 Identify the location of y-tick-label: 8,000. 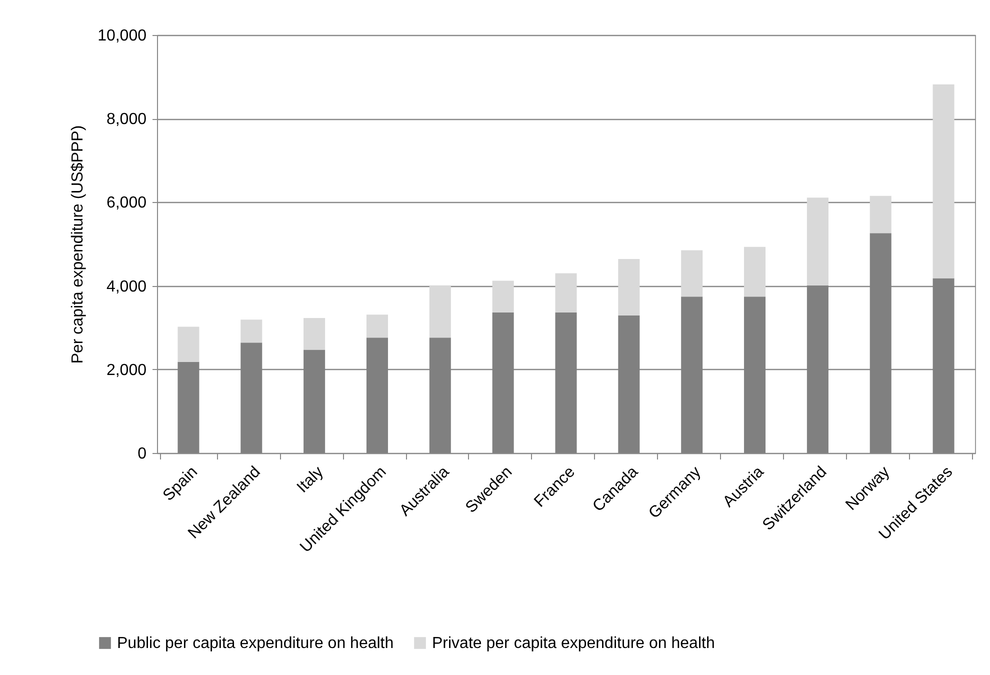
(126, 119).